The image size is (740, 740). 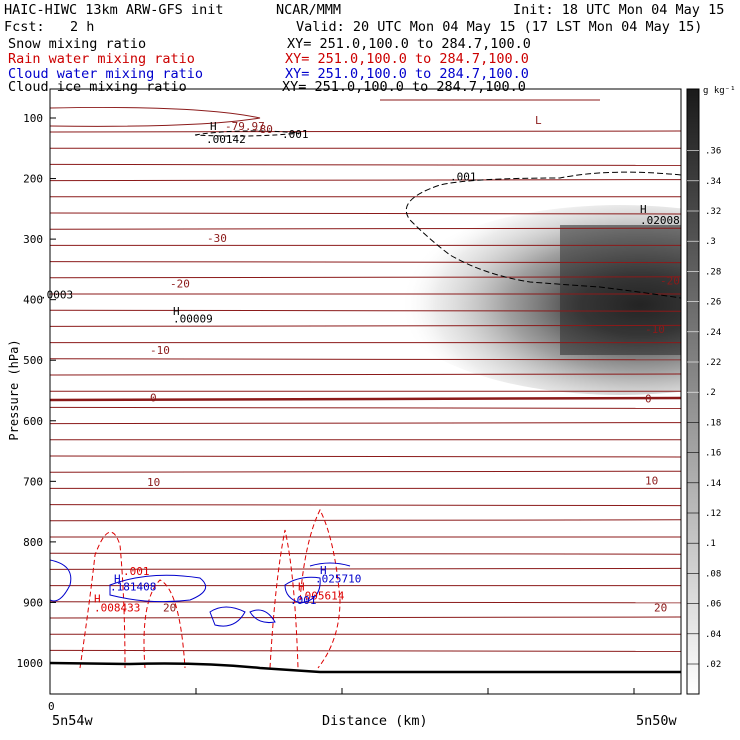 What do you see at coordinates (713, 484) in the screenshot?
I see `colorbar-tick-label: .14` at bounding box center [713, 484].